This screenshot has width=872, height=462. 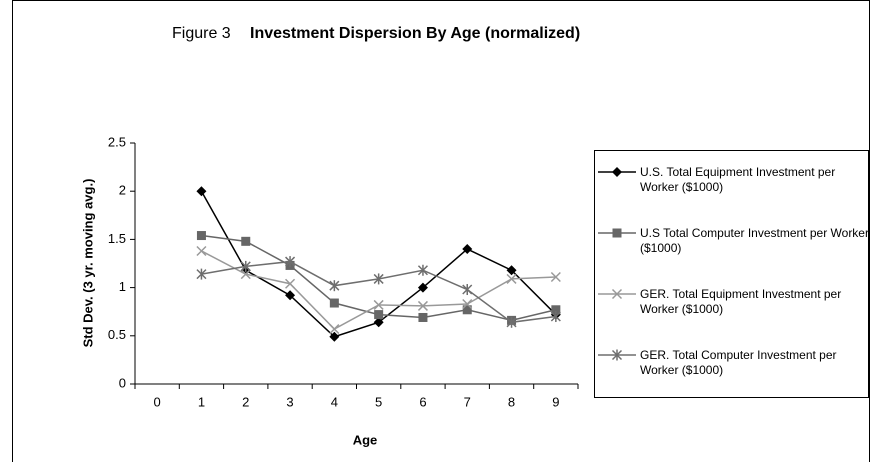 I want to click on y-tick-label: 2, so click(x=122, y=190).